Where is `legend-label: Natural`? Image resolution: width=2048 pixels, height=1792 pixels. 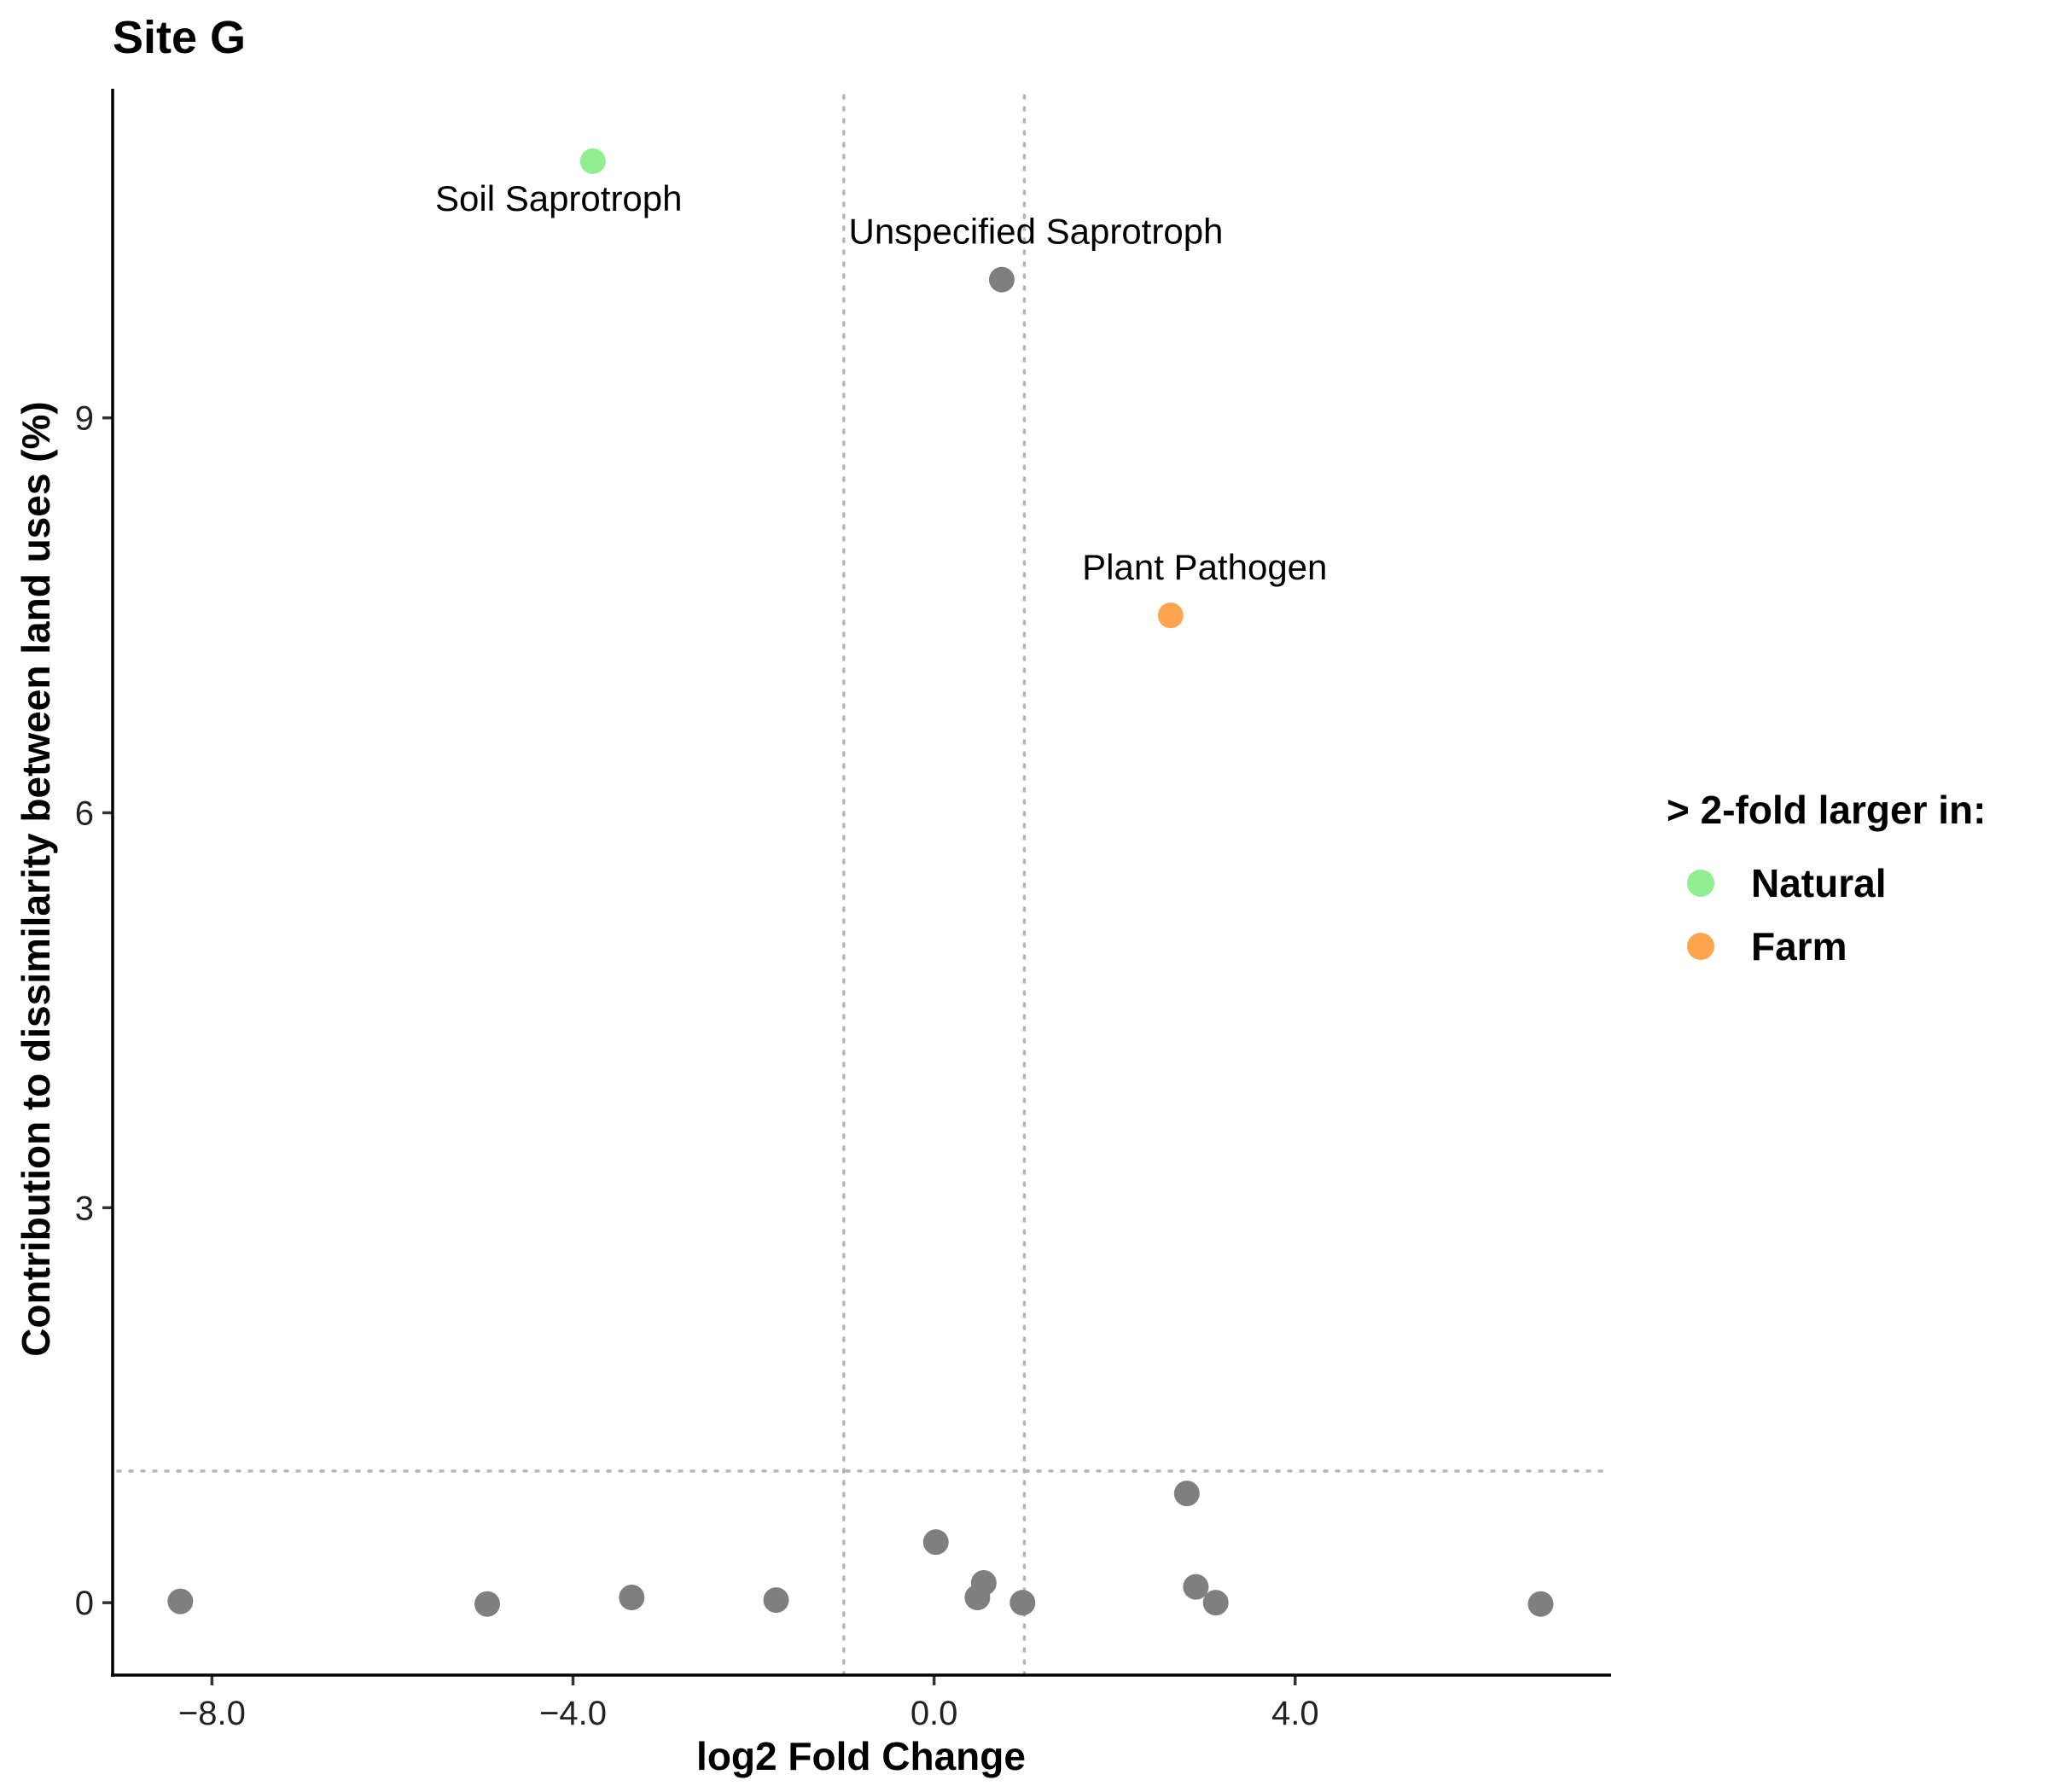
legend-label: Natural is located at coordinates (1819, 883).